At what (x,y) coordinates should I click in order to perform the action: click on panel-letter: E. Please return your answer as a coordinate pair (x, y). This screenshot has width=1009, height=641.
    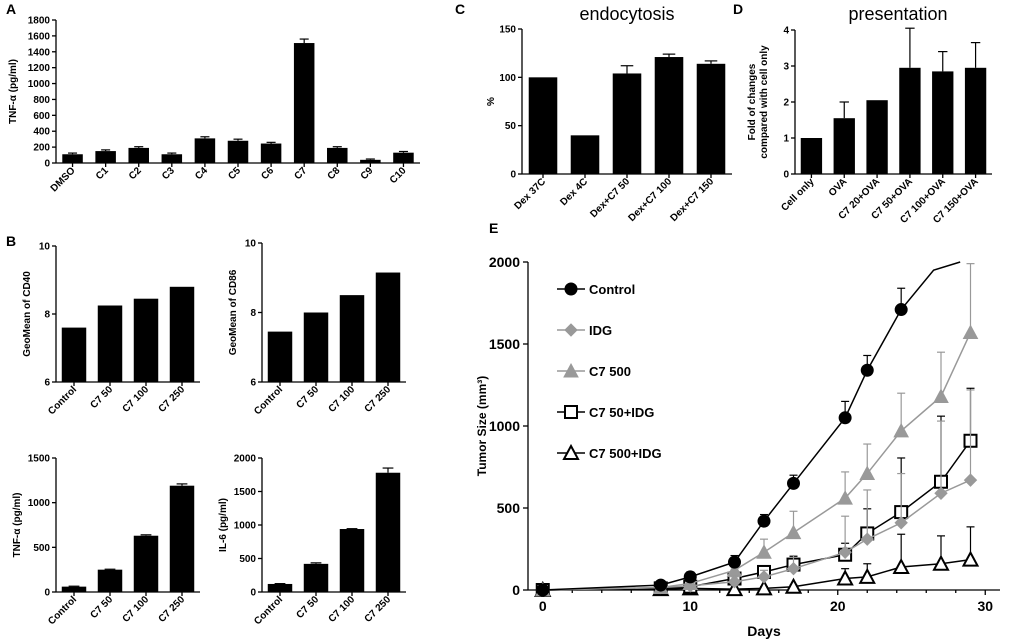
    Looking at the image, I should click on (493, 228).